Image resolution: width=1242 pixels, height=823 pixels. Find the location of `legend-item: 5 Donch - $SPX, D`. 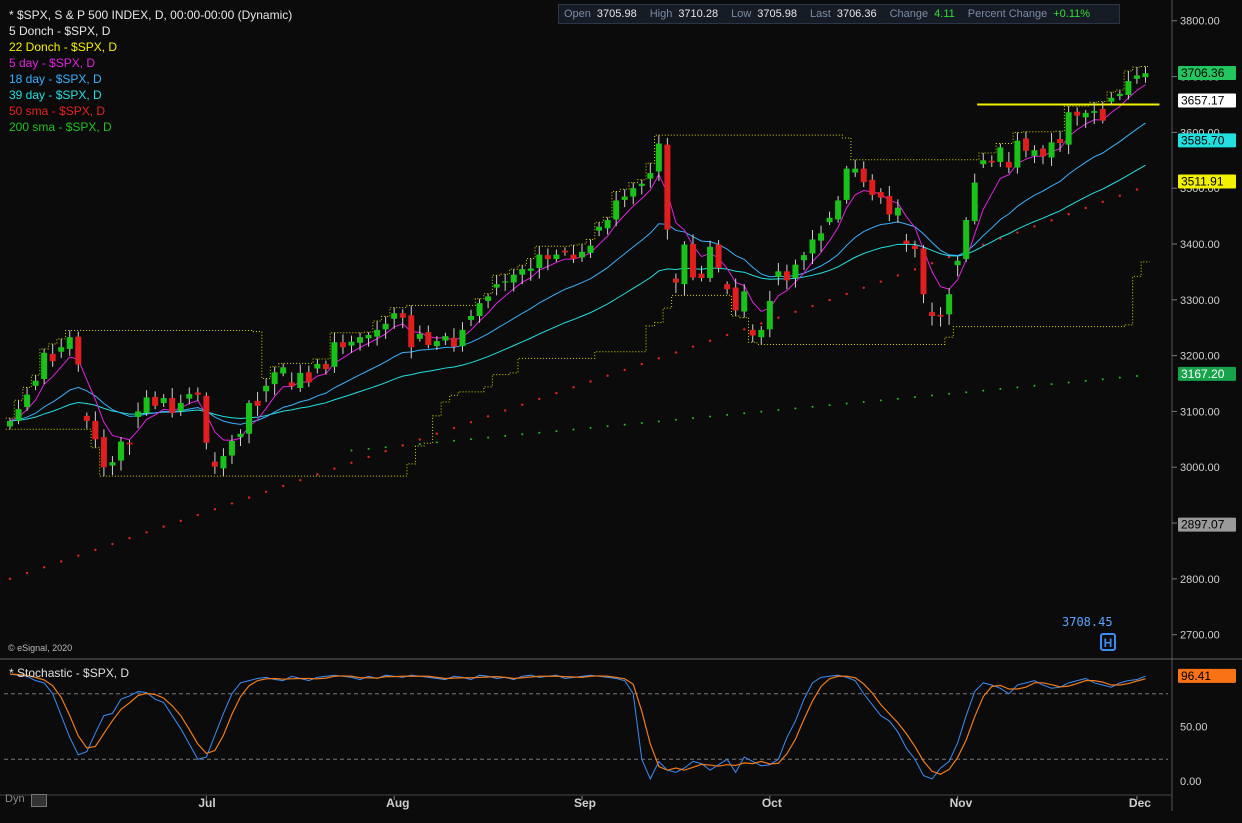

legend-item: 5 Donch - $SPX, D is located at coordinates (60, 31).